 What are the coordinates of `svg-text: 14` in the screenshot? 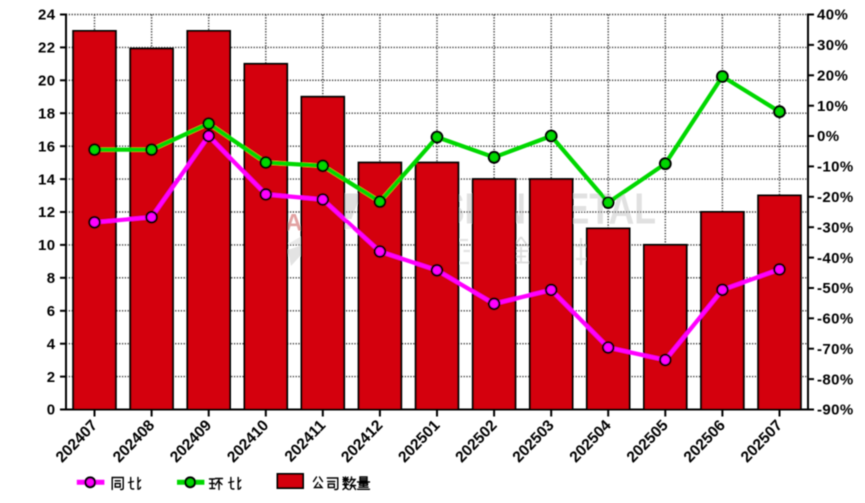 It's located at (47, 179).